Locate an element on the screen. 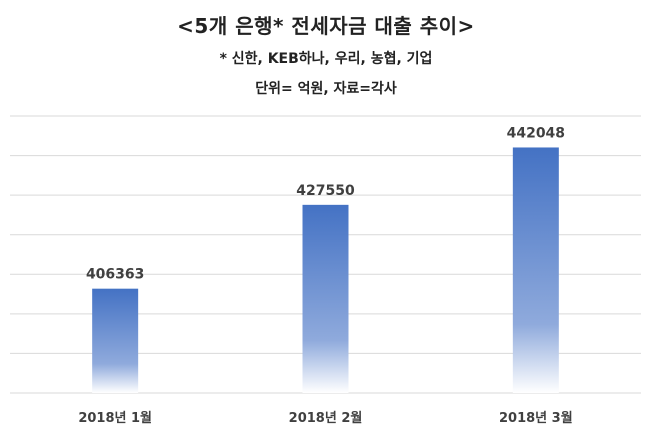 The width and height of the screenshot is (652, 437). data-label-3: 442048 is located at coordinates (536, 133).